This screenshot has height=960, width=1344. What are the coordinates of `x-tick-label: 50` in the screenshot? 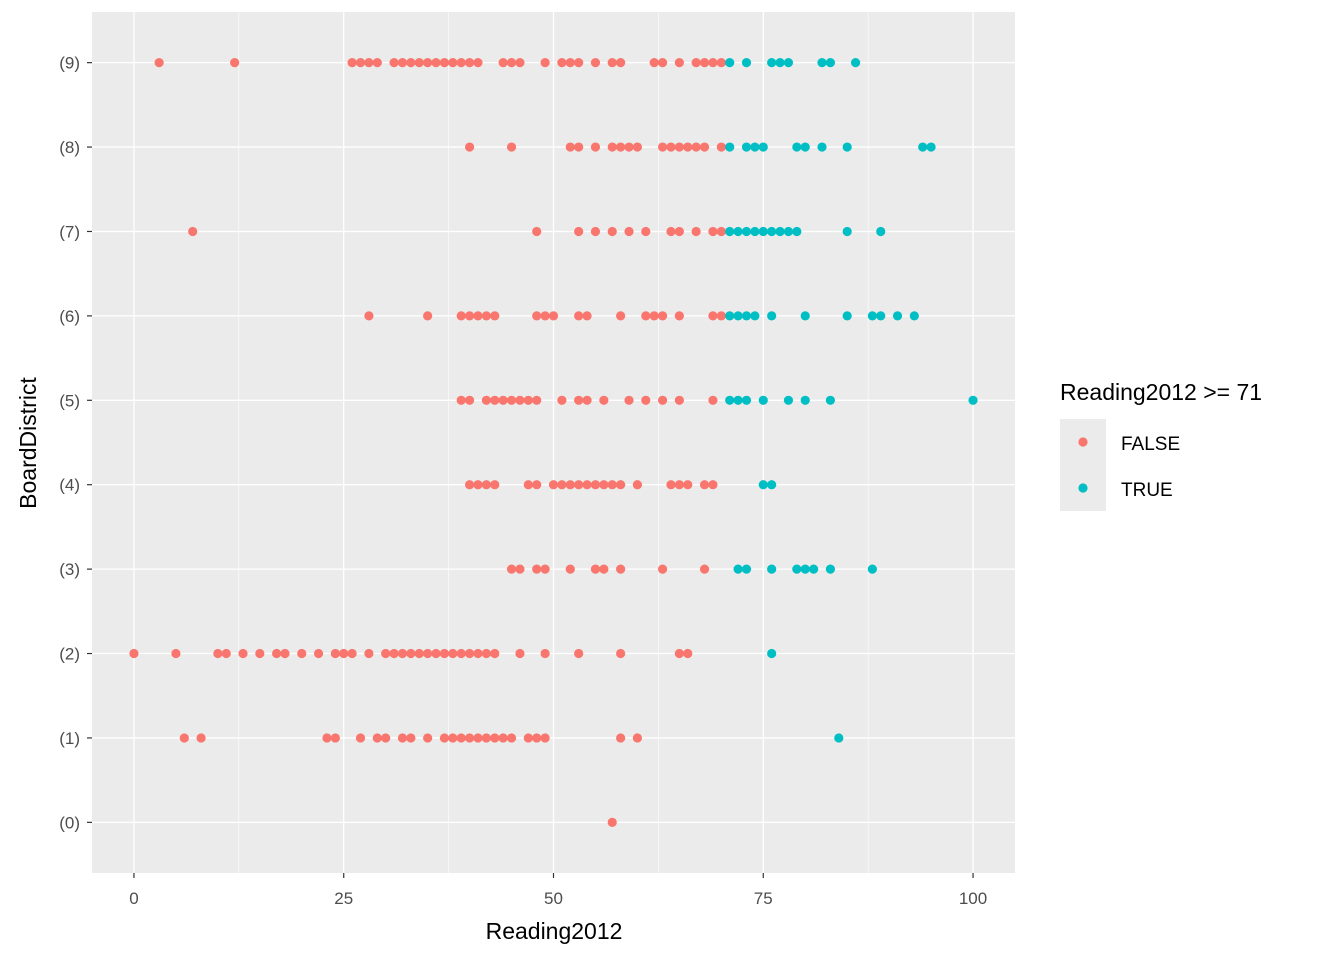 It's located at (553, 898).